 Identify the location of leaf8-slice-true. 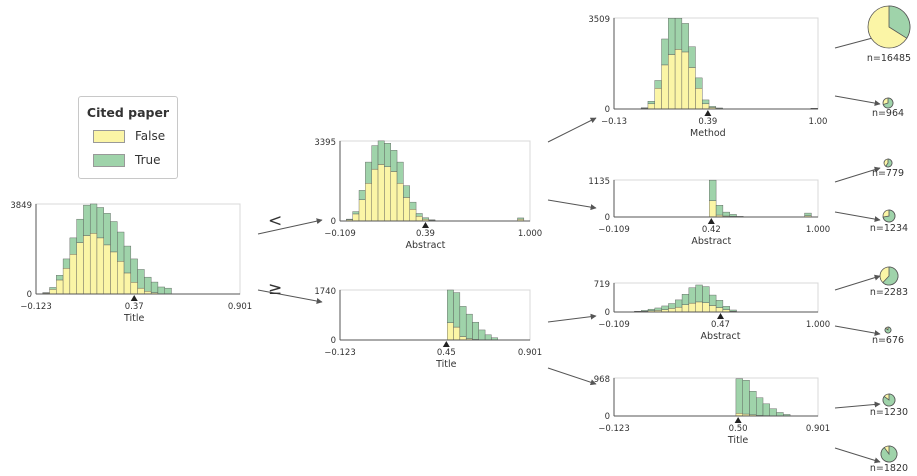
(889, 454).